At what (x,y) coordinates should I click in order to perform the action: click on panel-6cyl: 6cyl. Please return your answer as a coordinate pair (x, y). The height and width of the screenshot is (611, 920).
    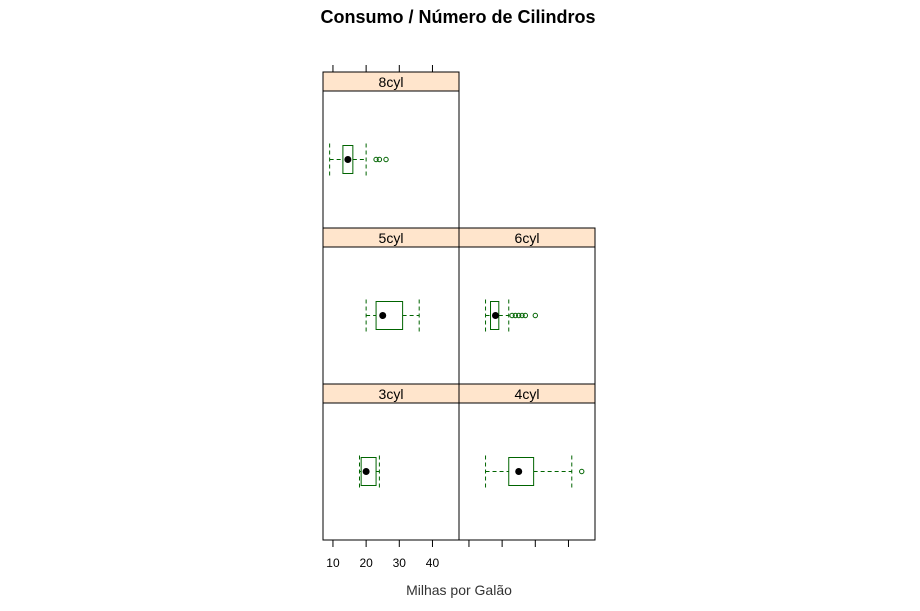
    Looking at the image, I should click on (527, 306).